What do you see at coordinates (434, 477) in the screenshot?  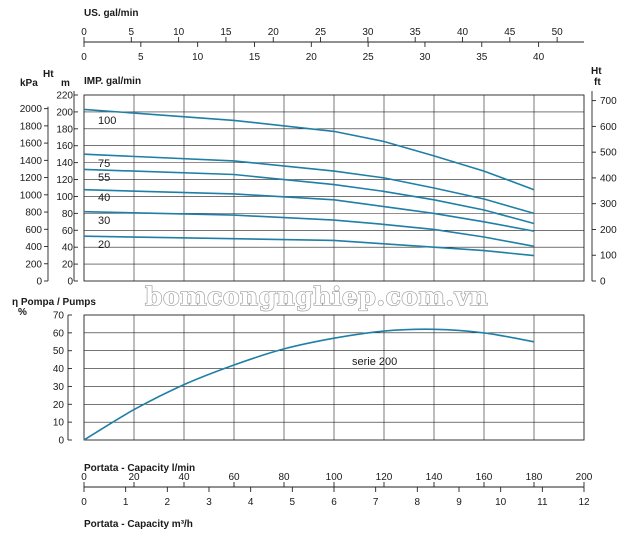 I see `lpm-tick-label: 140` at bounding box center [434, 477].